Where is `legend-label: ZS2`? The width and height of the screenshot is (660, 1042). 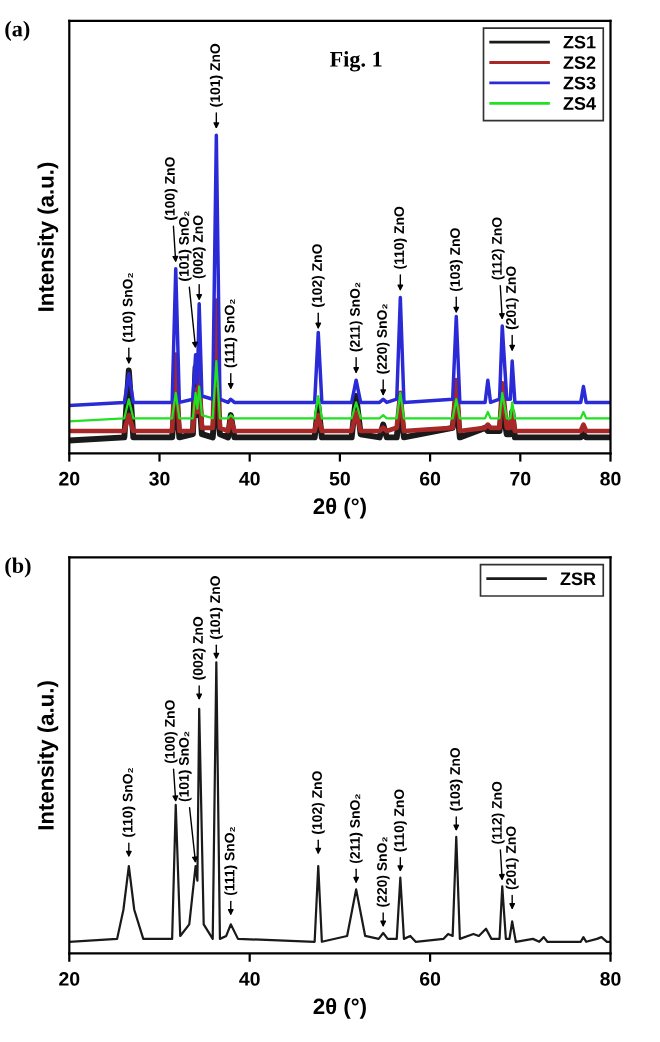 legend-label: ZS2 is located at coordinates (579, 62).